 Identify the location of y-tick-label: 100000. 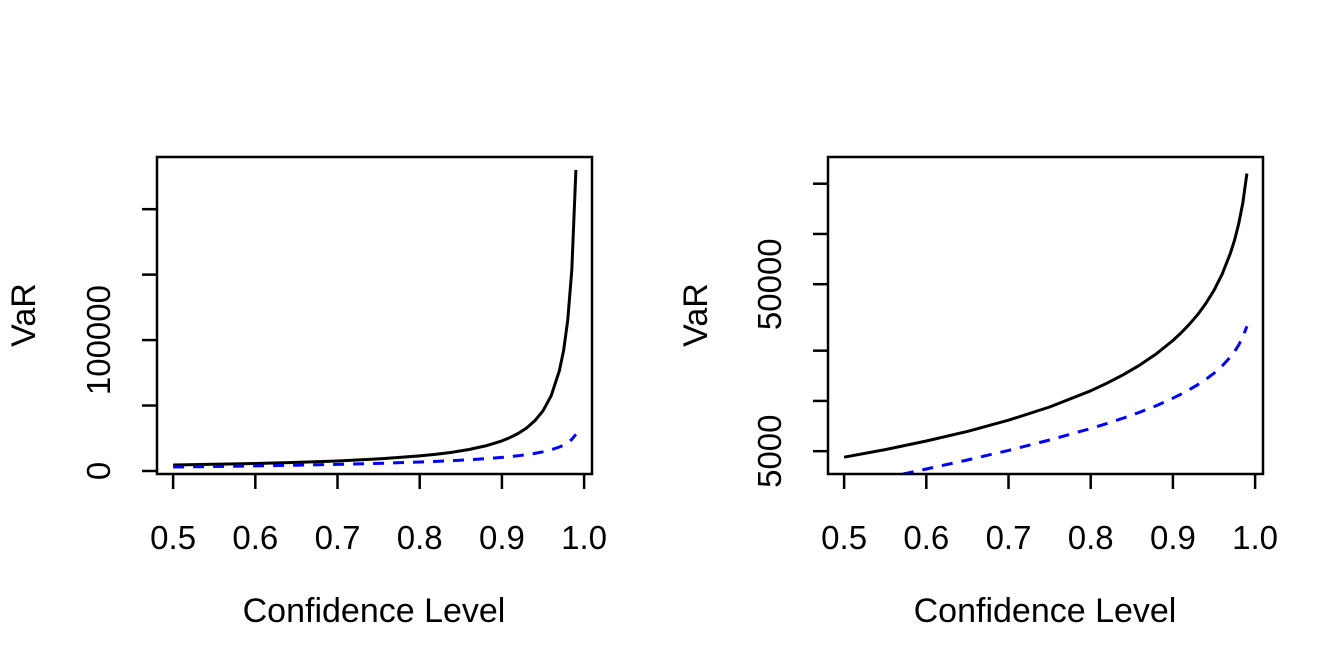
(98, 340).